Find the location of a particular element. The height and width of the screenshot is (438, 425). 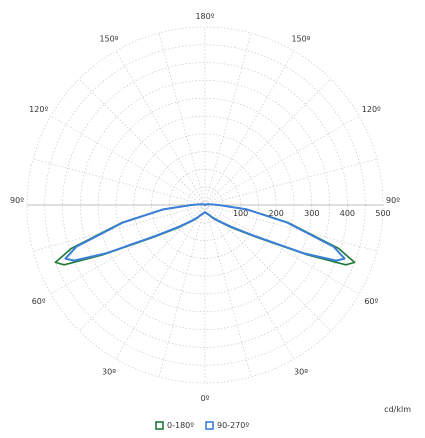

angle-label-left-180: 180º is located at coordinates (204, 16).